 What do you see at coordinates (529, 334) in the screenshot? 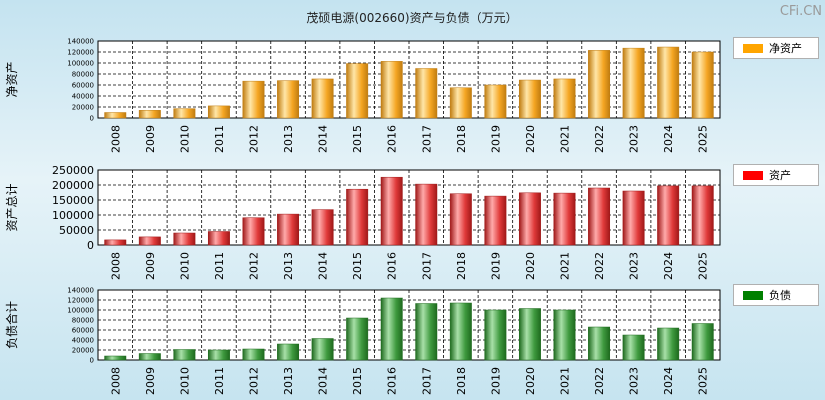
I see `bar-负债-2020` at bounding box center [529, 334].